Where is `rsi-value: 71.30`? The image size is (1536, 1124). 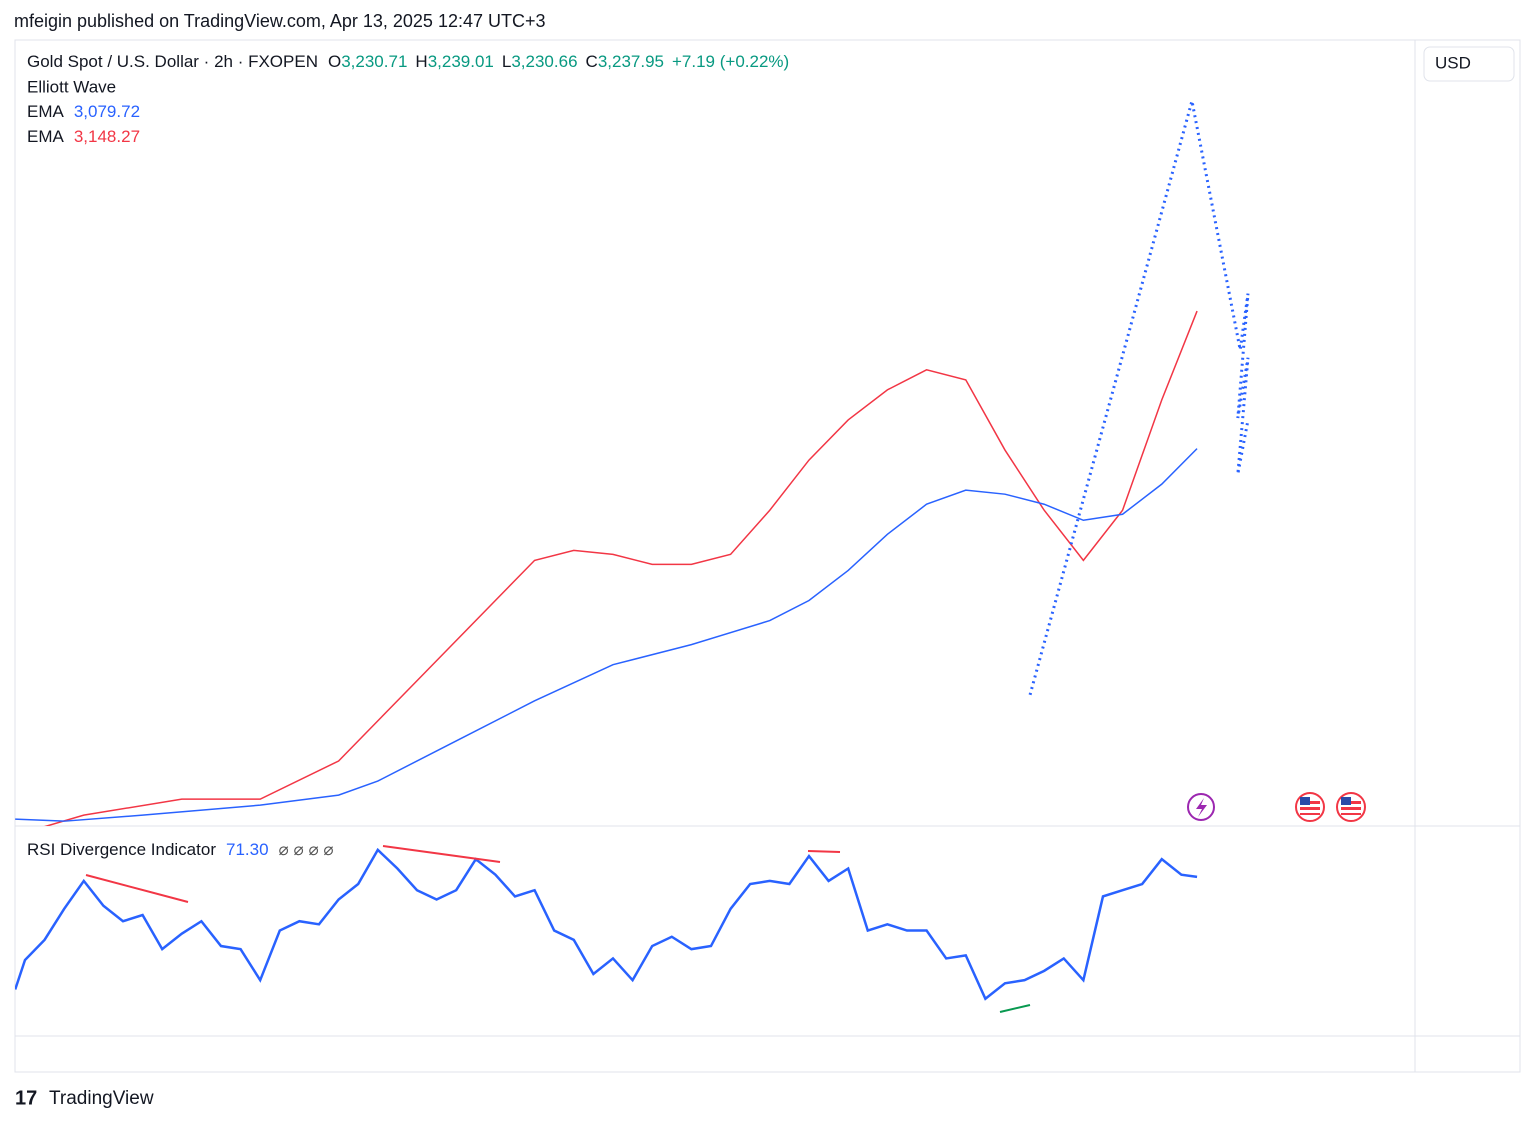 rsi-value: 71.30 is located at coordinates (247, 849).